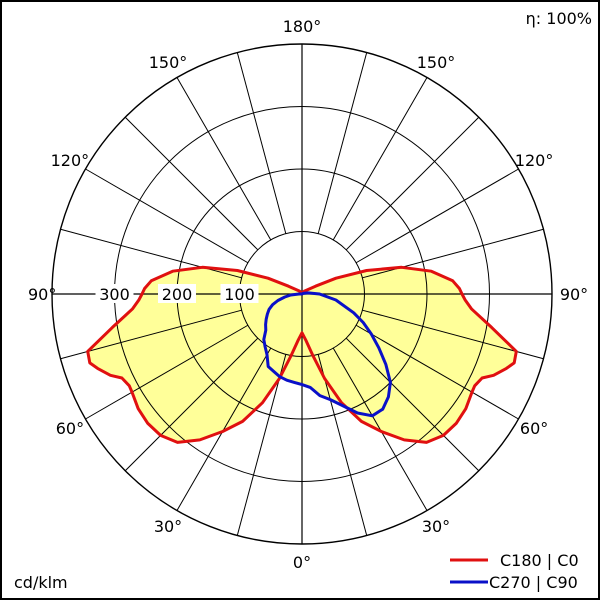 This screenshot has width=600, height=602. Describe the element at coordinates (534, 428) in the screenshot. I see `angle-label-60-right: 60°` at that location.